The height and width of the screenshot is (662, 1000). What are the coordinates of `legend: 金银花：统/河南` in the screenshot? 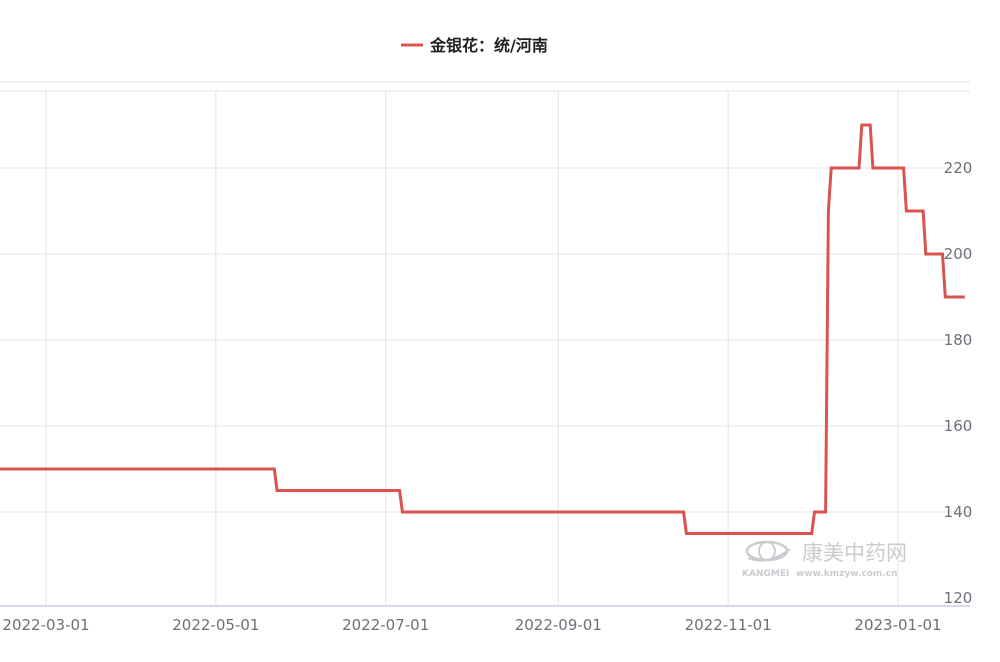 It's located at (474, 45).